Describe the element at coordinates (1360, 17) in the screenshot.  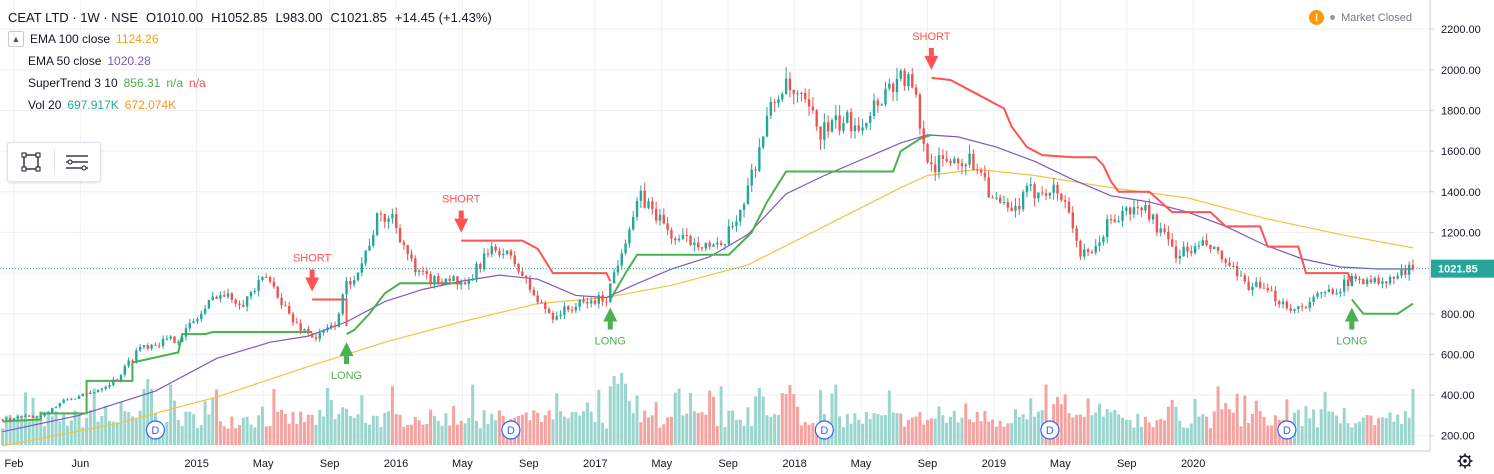
I see `market-status: ! Market Closed` at that location.